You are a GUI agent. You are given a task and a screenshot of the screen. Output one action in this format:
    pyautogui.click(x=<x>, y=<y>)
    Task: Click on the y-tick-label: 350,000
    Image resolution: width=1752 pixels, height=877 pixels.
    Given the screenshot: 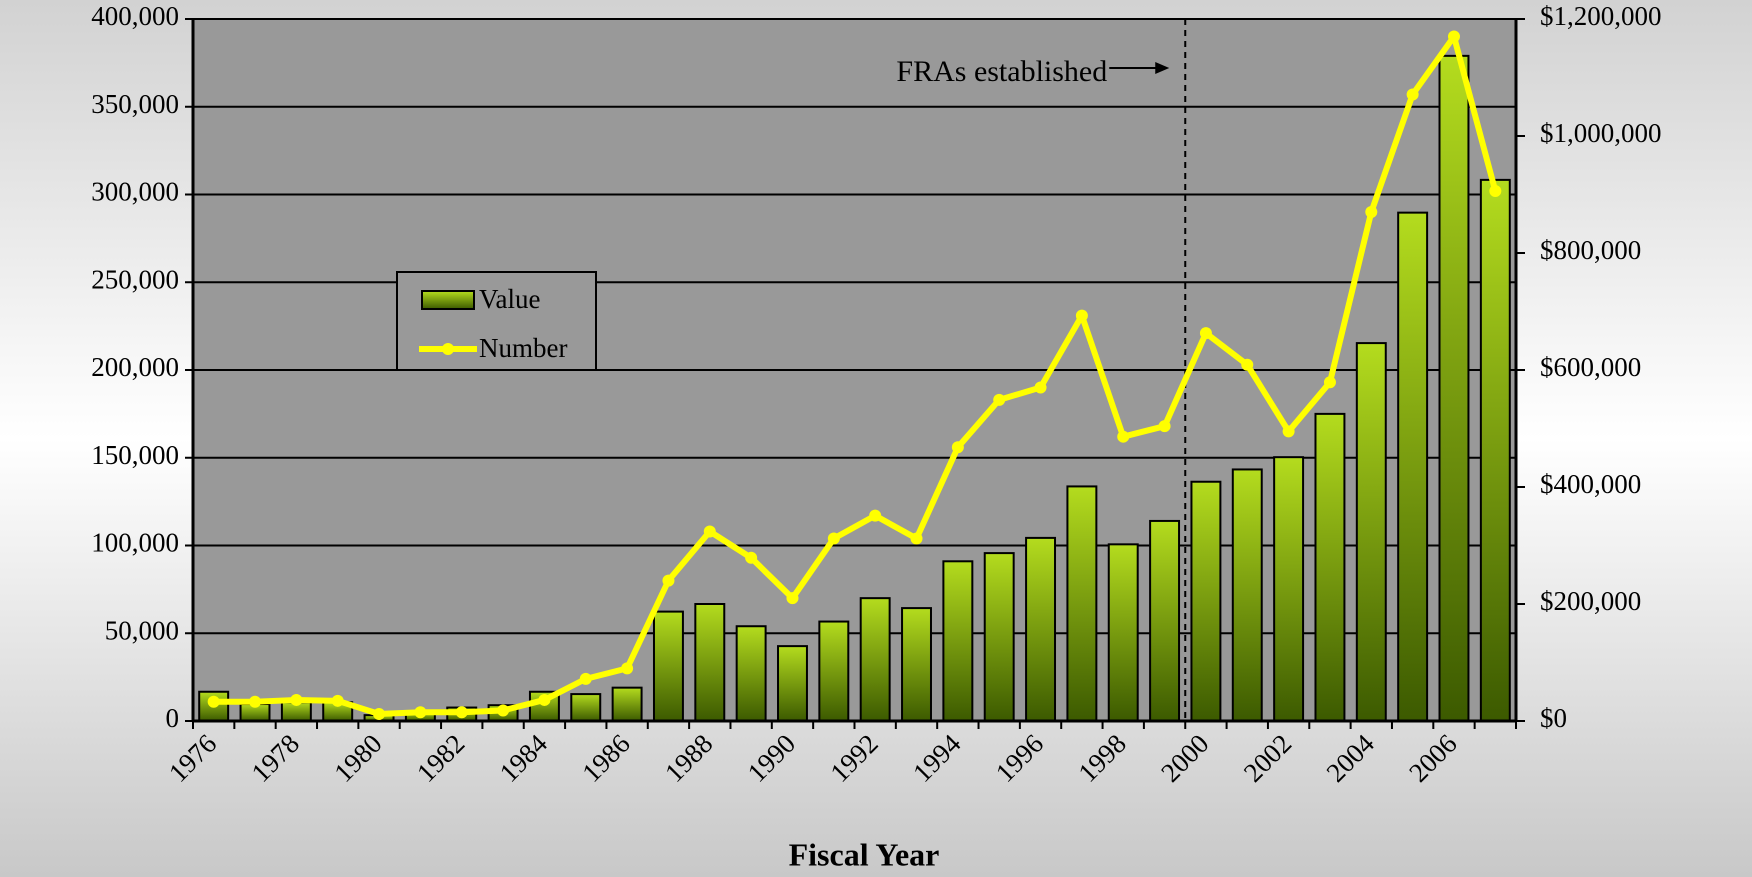 What is the action you would take?
    pyautogui.click(x=135, y=104)
    